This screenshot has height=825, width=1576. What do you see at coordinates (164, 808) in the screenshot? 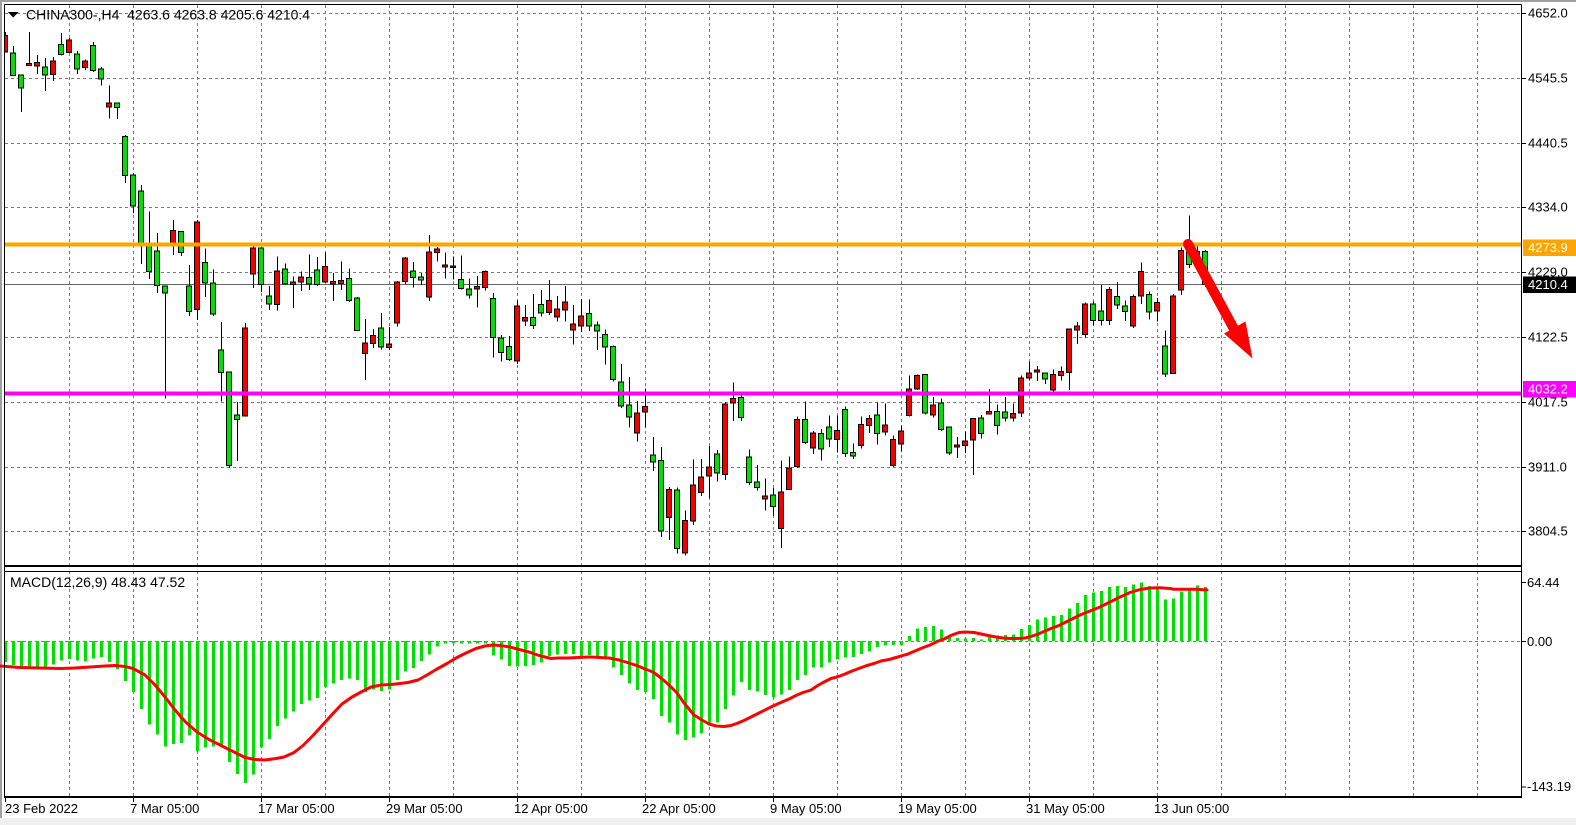
I see `svg-text: 7 Mar 05:00` at bounding box center [164, 808].